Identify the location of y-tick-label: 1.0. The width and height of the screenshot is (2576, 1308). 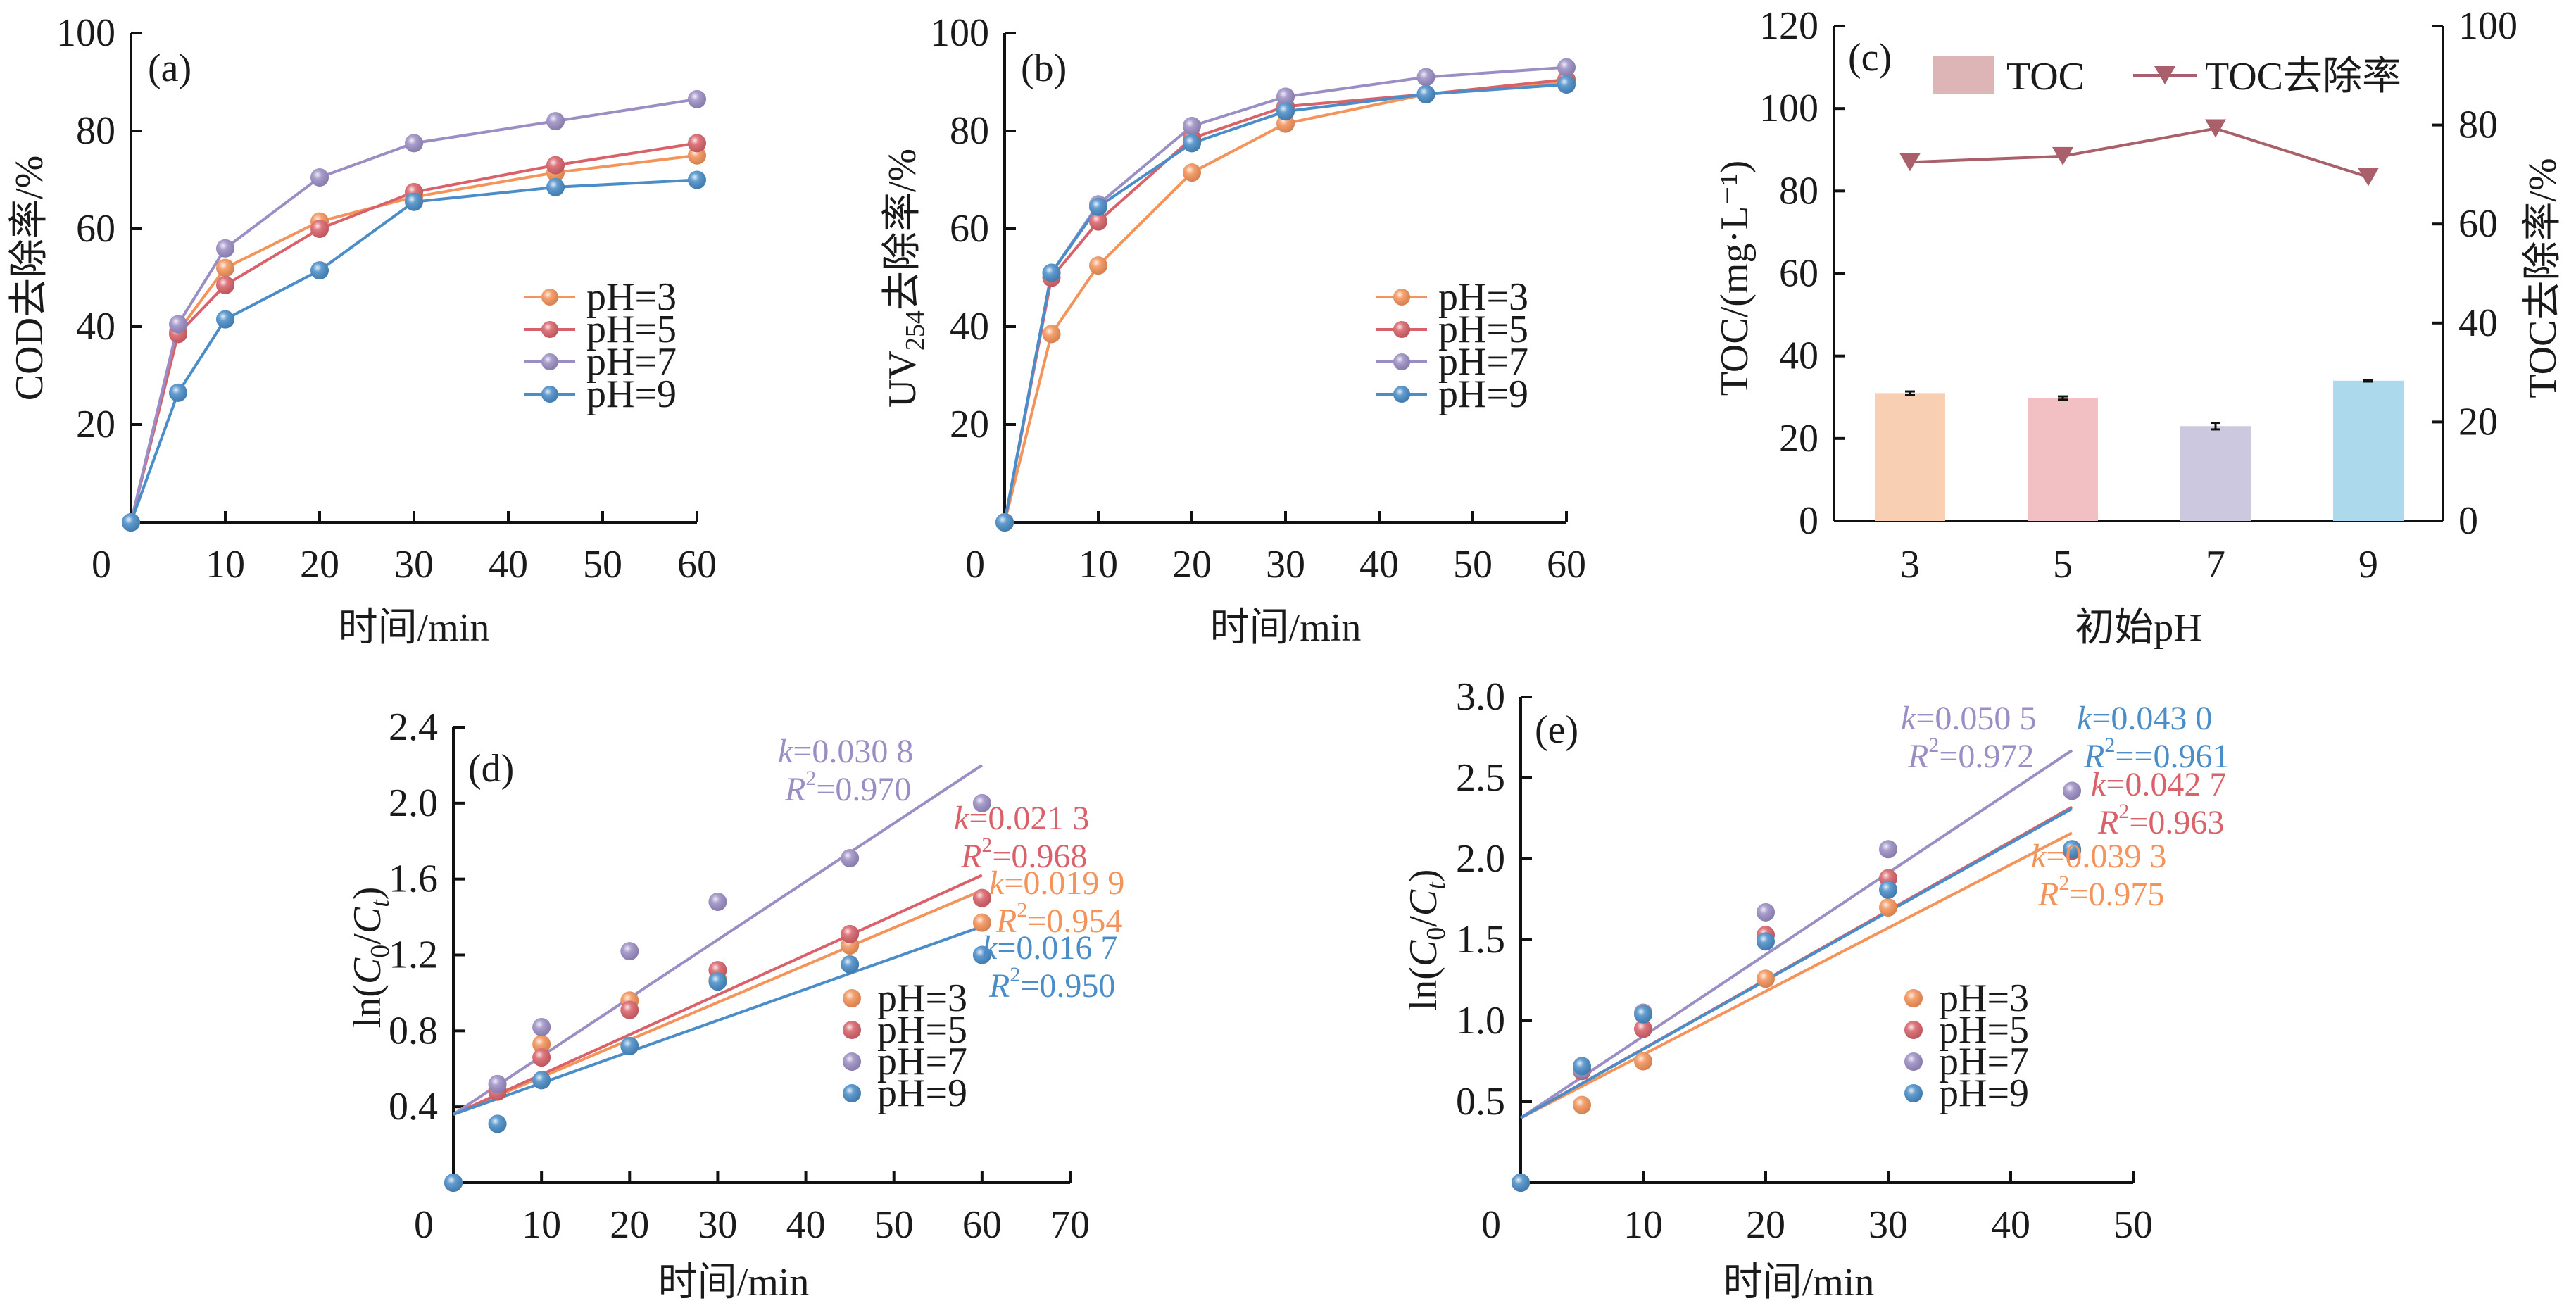
(1480, 1021).